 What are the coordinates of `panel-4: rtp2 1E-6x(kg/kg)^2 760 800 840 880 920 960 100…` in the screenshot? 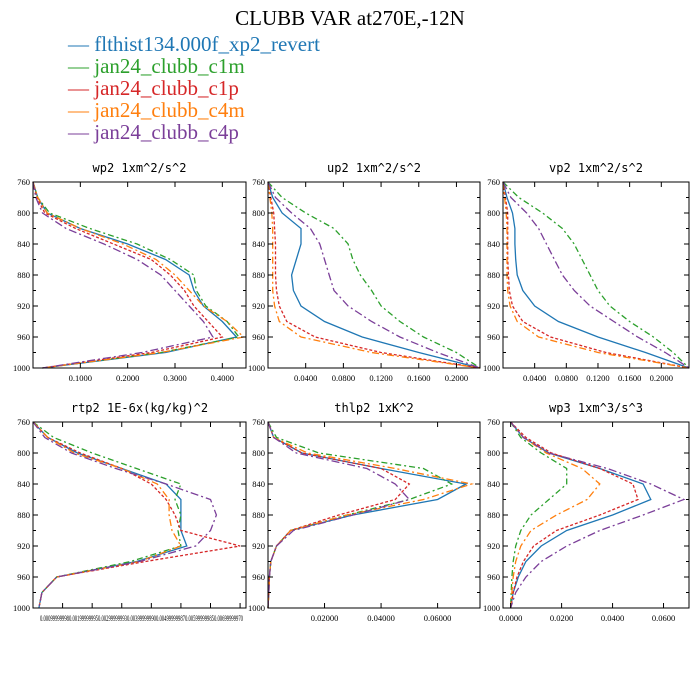 It's located at (130, 512).